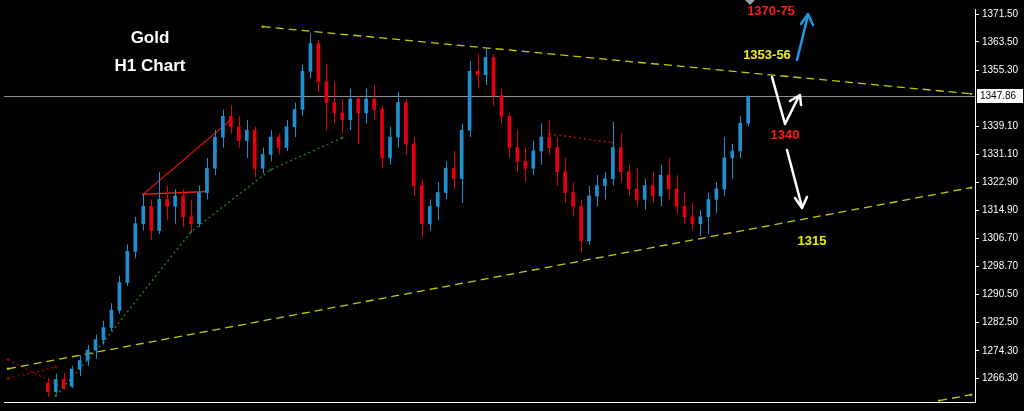  I want to click on annotation: 1315, so click(812, 240).